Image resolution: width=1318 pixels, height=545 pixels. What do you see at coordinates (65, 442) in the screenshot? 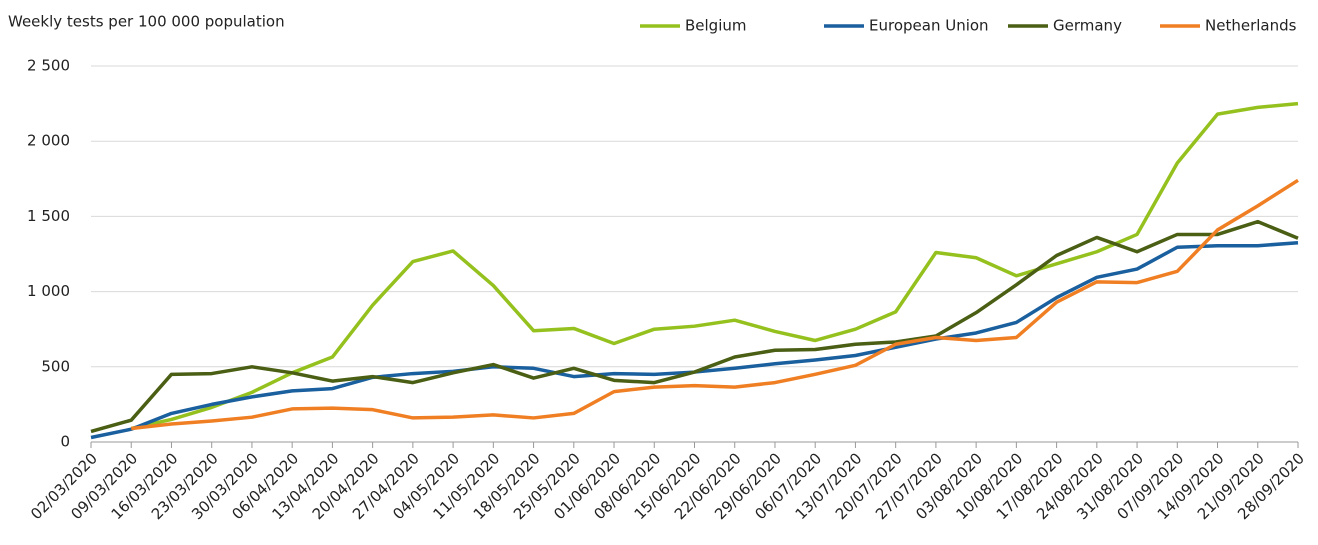
I see `y-tick-label: 0` at bounding box center [65, 442].